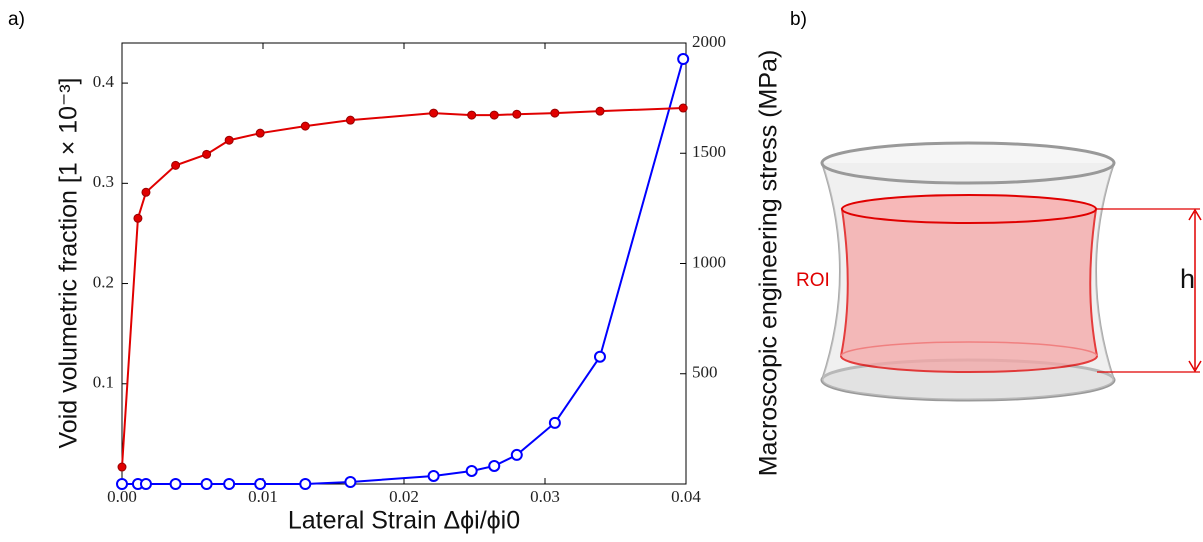  What do you see at coordinates (263, 496) in the screenshot?
I see `x-tick-label: 0.01` at bounding box center [263, 496].